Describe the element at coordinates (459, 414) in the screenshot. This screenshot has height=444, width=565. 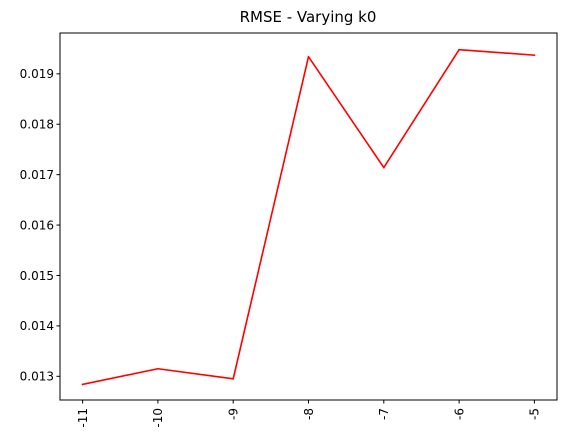
I see `x-tick-label: -6` at that location.